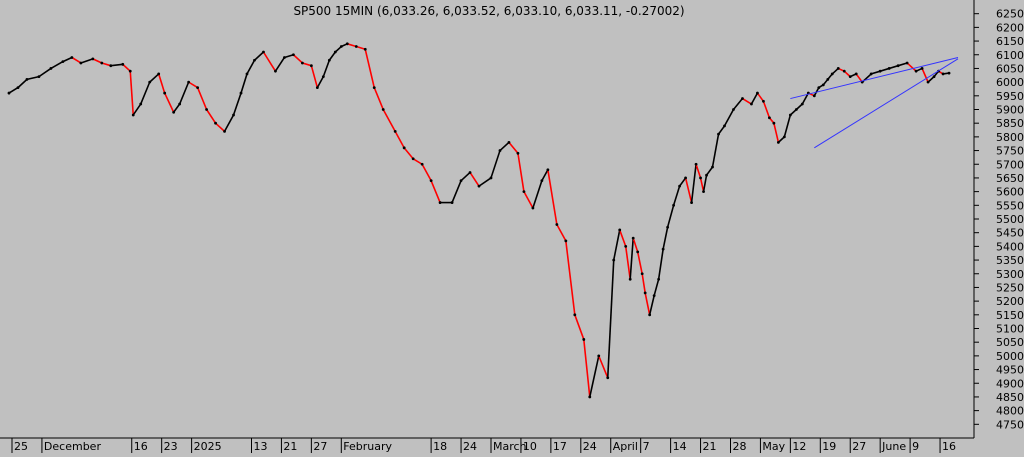 This screenshot has height=457, width=1024. I want to click on x-tick-label: 24, so click(470, 446).